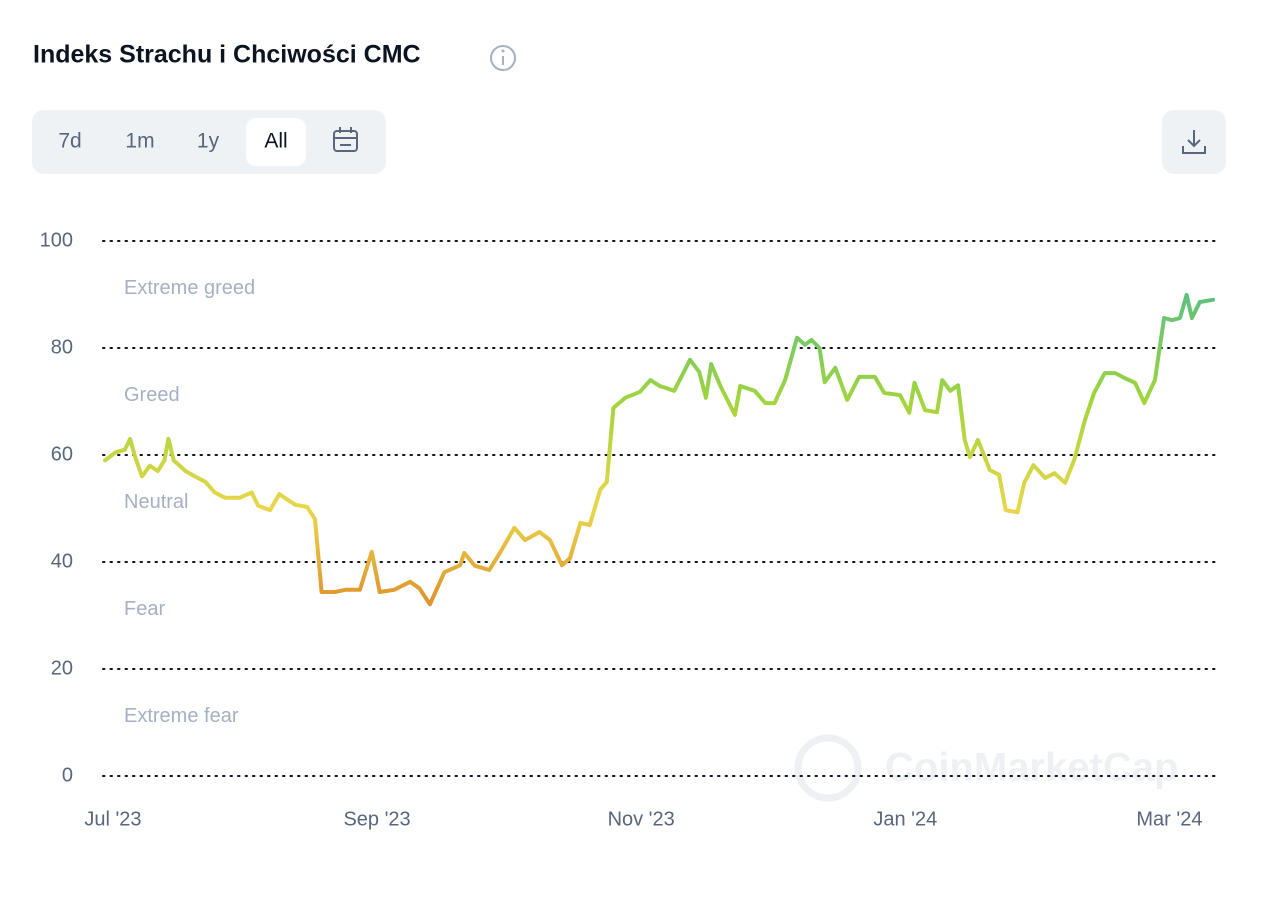 The width and height of the screenshot is (1262, 899). What do you see at coordinates (189, 288) in the screenshot?
I see `zone-label: Extreme greed` at bounding box center [189, 288].